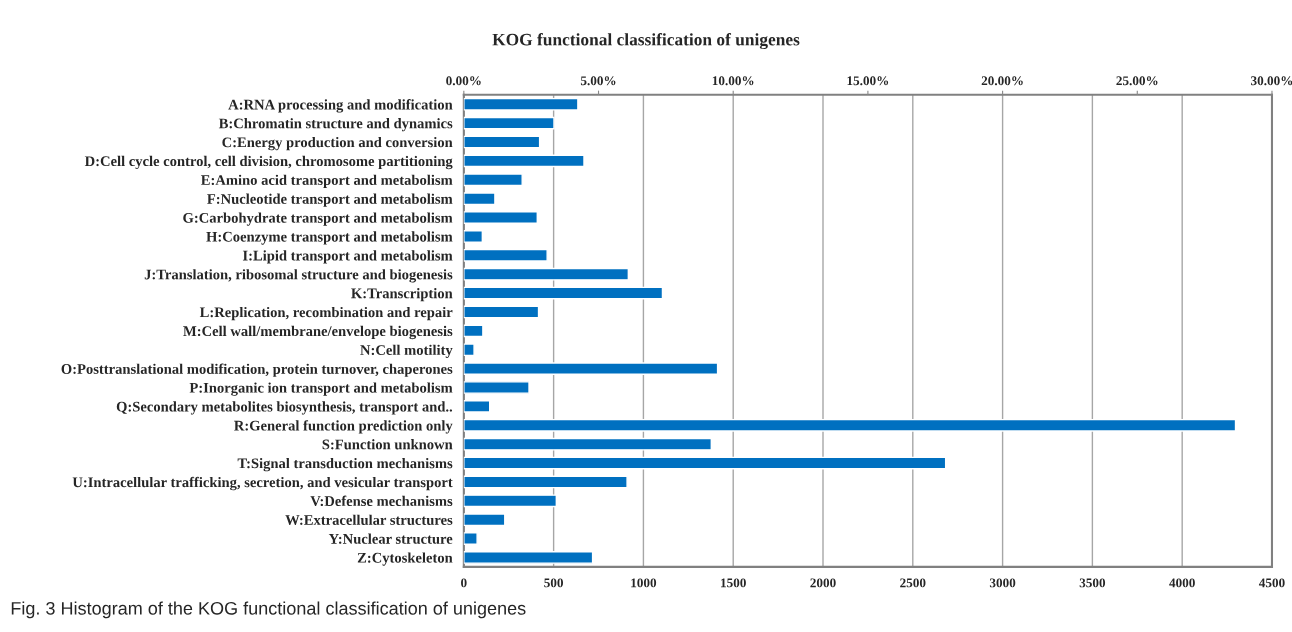 The width and height of the screenshot is (1292, 632). Describe the element at coordinates (268, 162) in the screenshot. I see `y-tick-label: D:Cell cycle control, cell division, chromosome partitioning` at that location.